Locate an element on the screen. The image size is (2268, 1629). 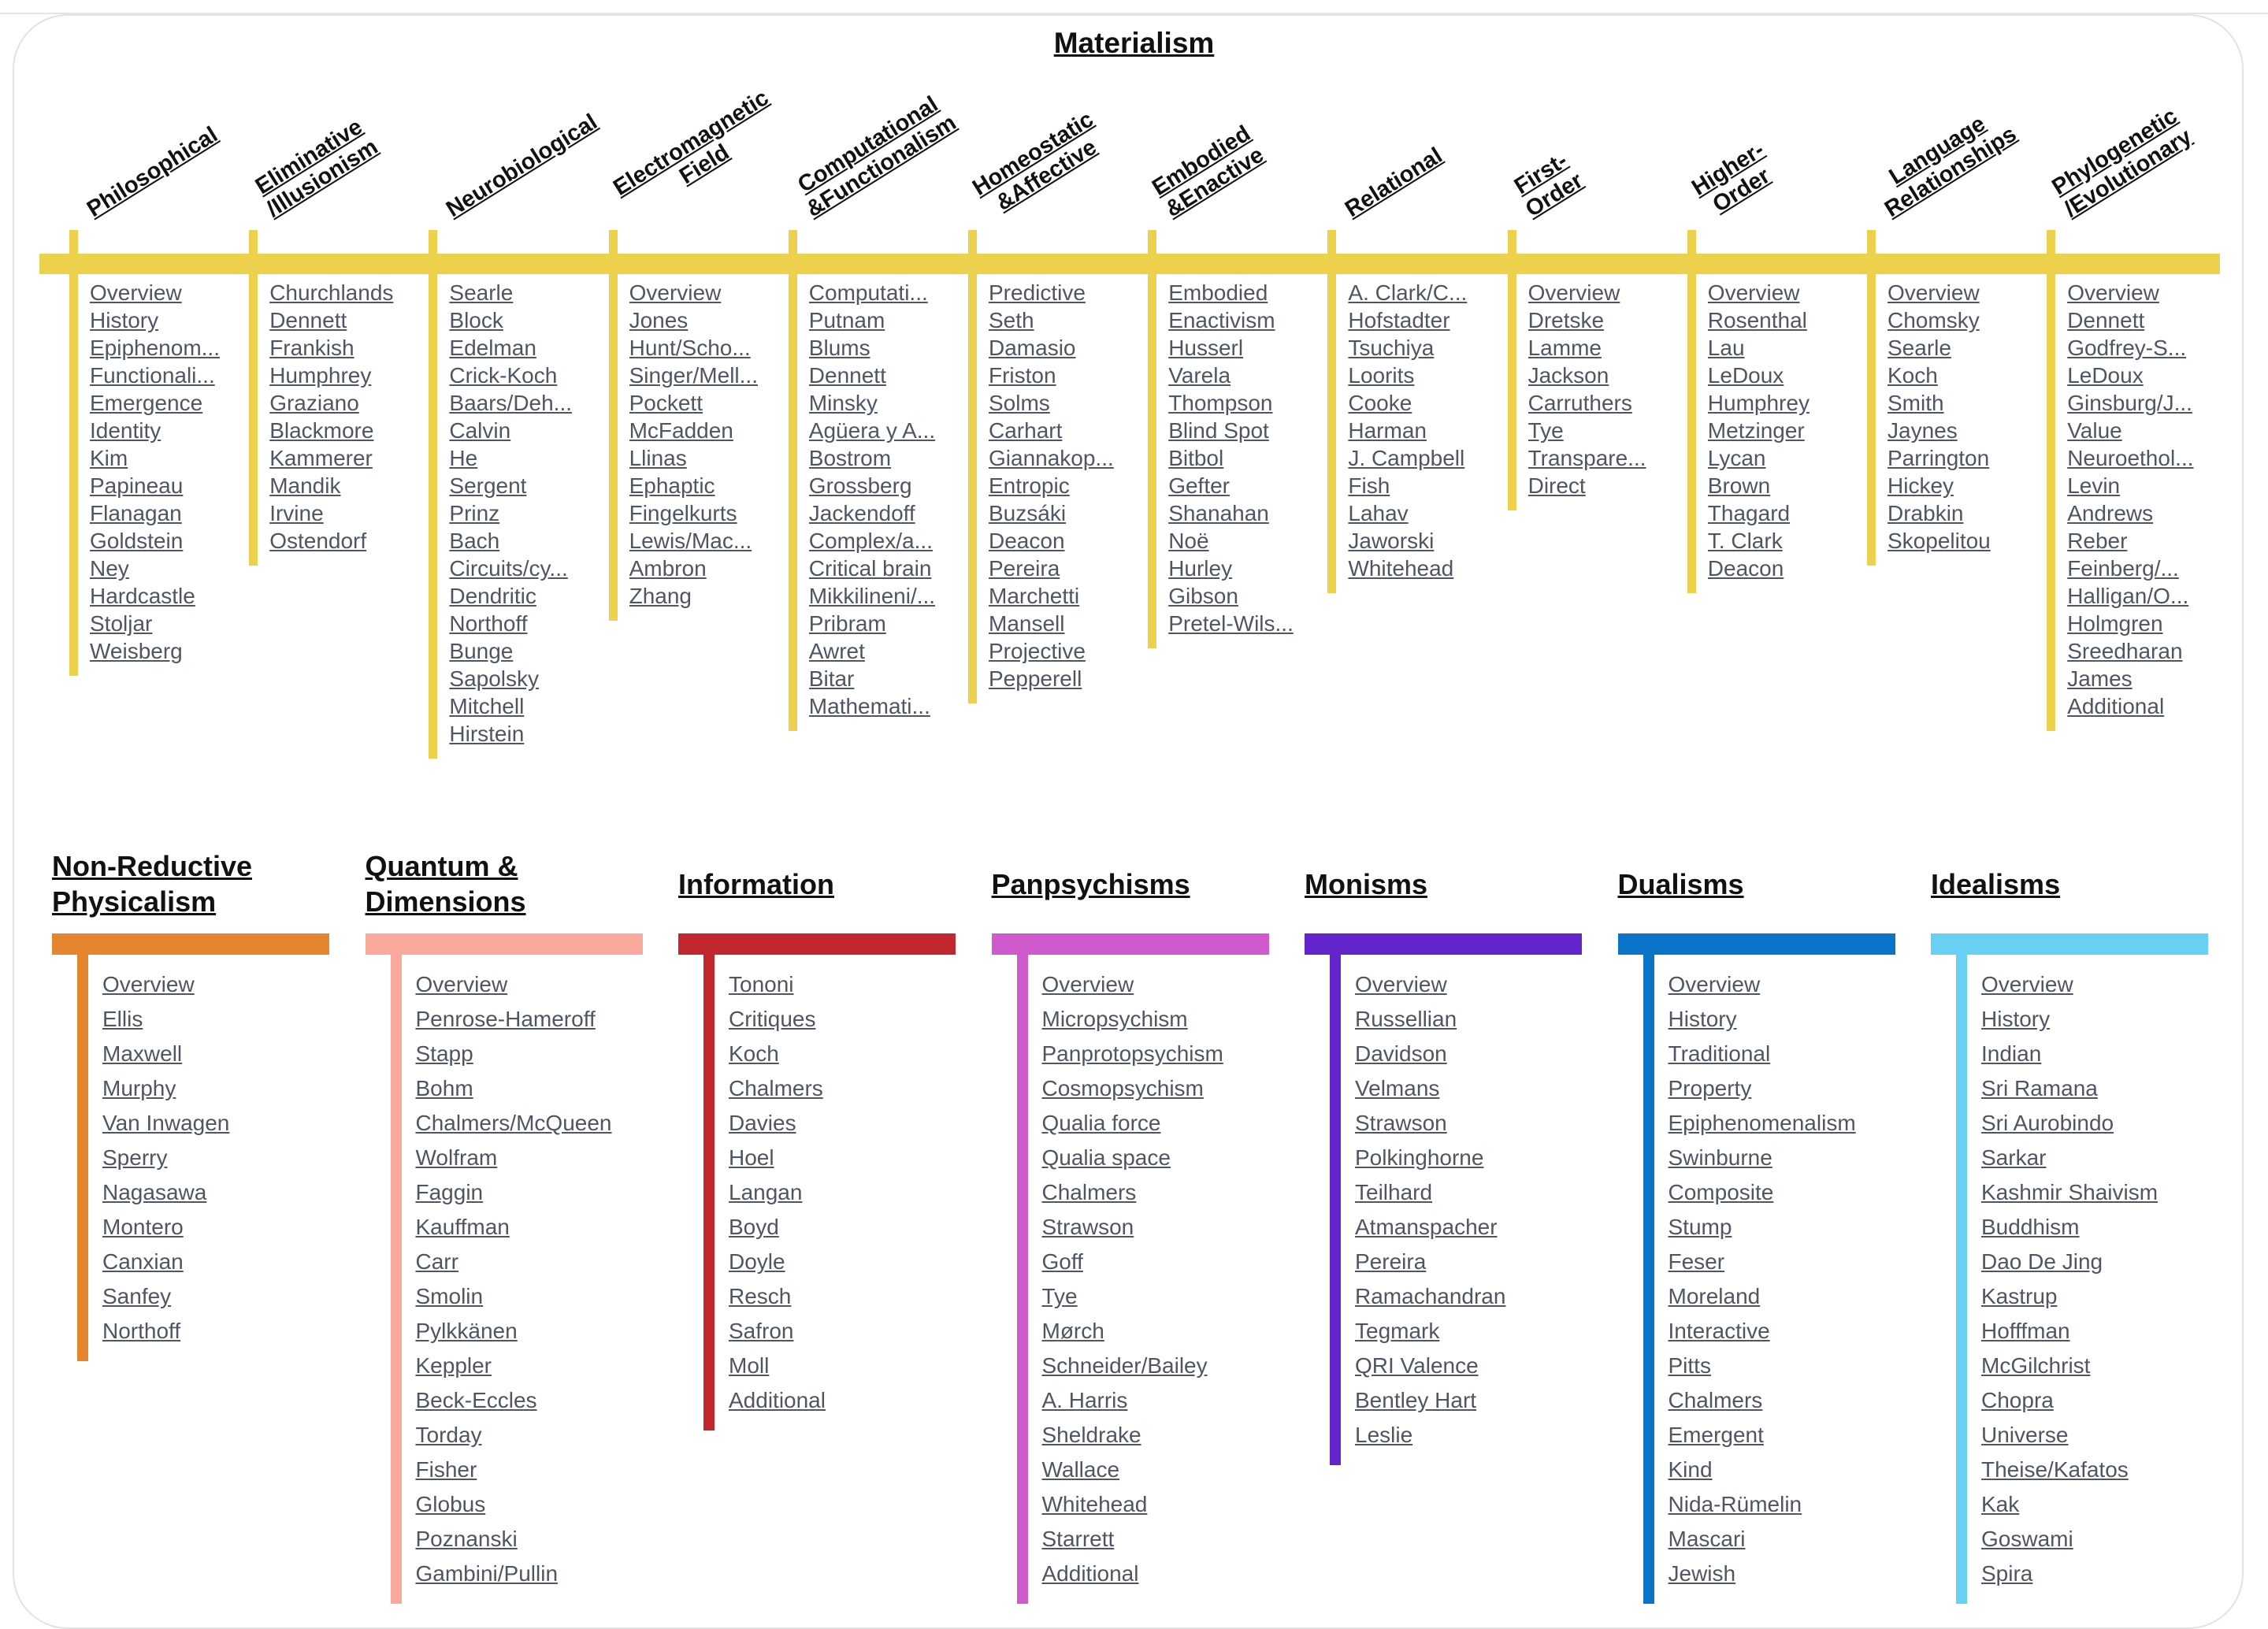
list-item-link: Davidson is located at coordinates (1401, 1053).